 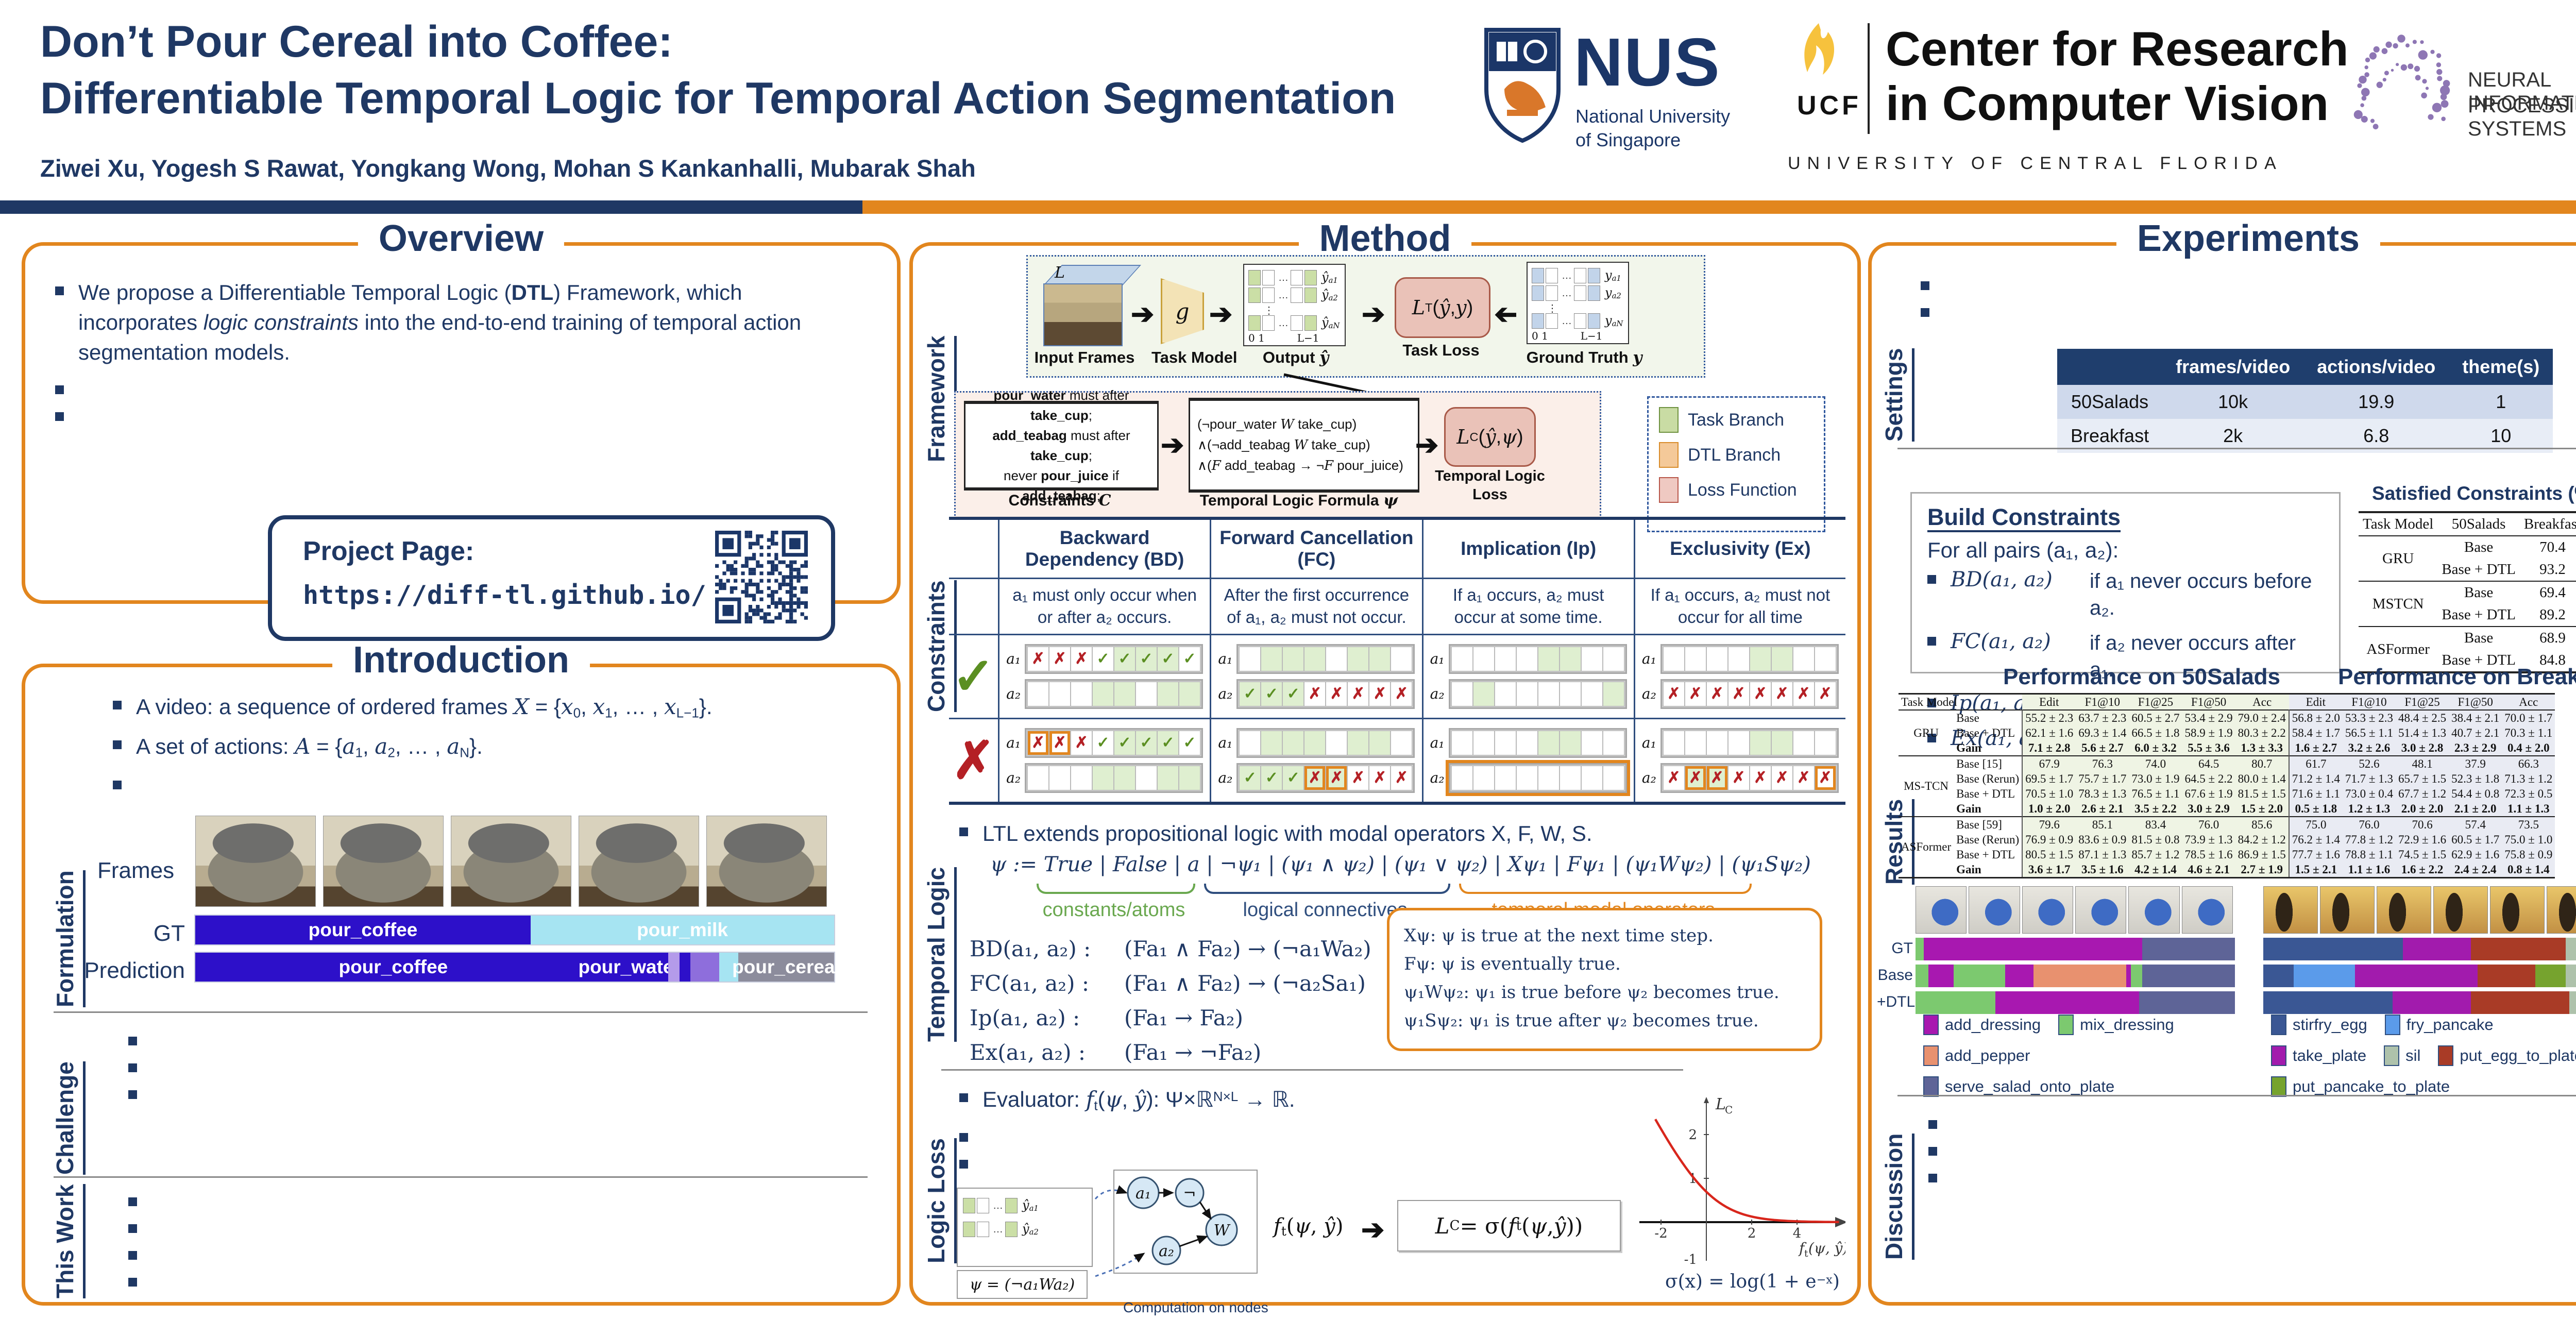 I want to click on value-cell: 4.6 ± 2.1, so click(x=2208, y=870).